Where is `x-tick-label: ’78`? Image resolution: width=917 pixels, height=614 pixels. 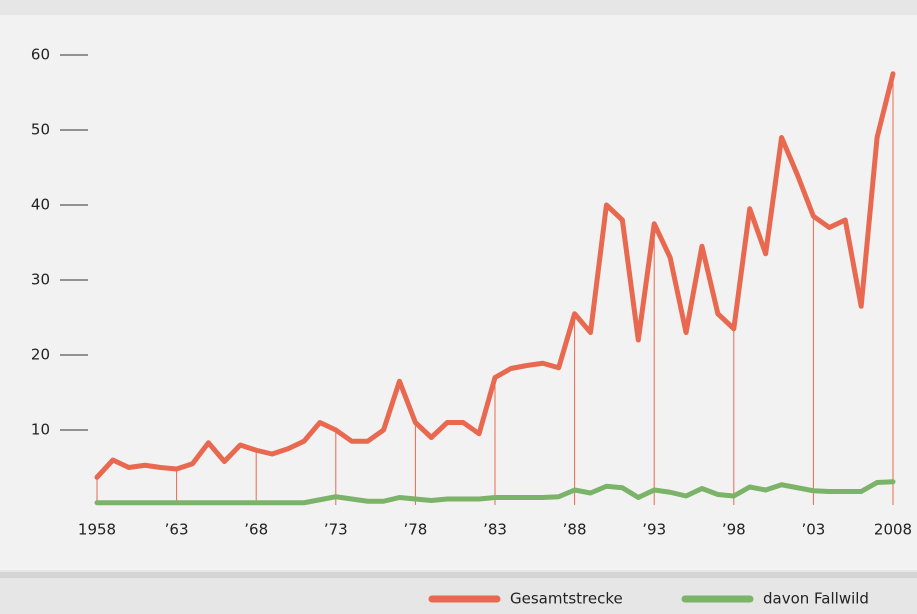 x-tick-label: ’78 is located at coordinates (415, 530).